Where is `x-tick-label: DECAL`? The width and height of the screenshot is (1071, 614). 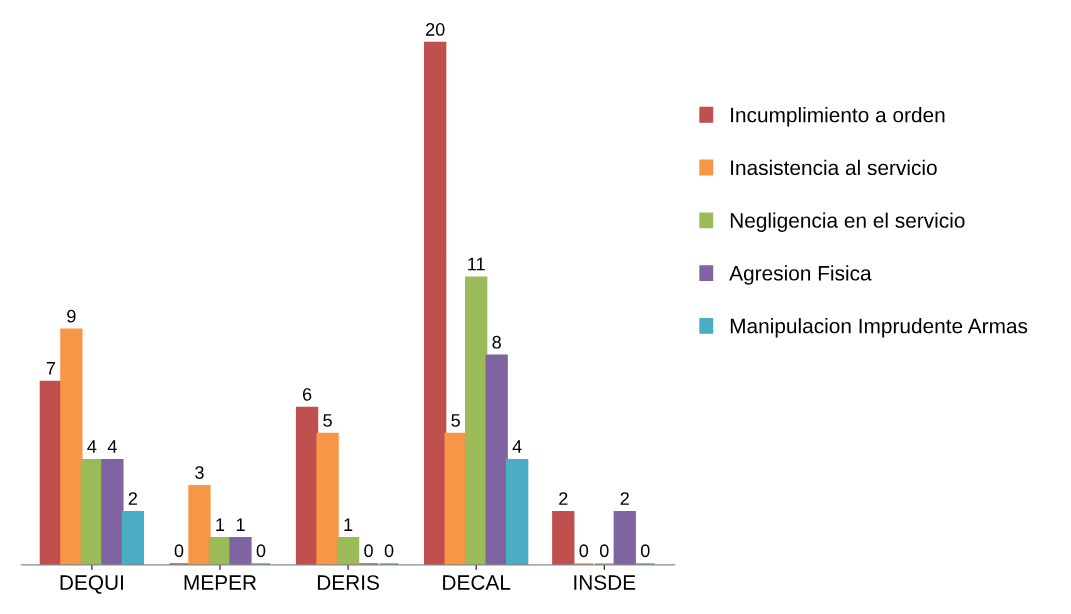
x-tick-label: DECAL is located at coordinates (477, 582).